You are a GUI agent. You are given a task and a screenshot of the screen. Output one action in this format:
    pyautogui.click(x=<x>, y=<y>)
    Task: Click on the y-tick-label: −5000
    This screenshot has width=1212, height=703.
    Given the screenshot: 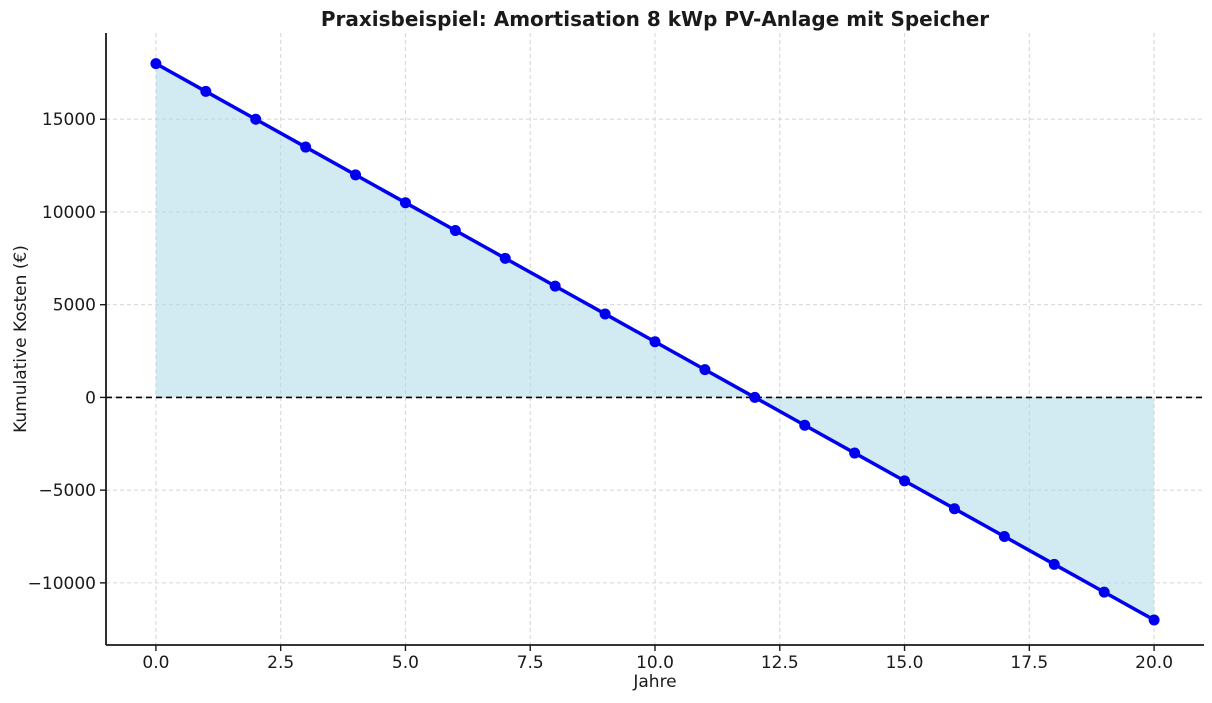 What is the action you would take?
    pyautogui.click(x=67, y=491)
    